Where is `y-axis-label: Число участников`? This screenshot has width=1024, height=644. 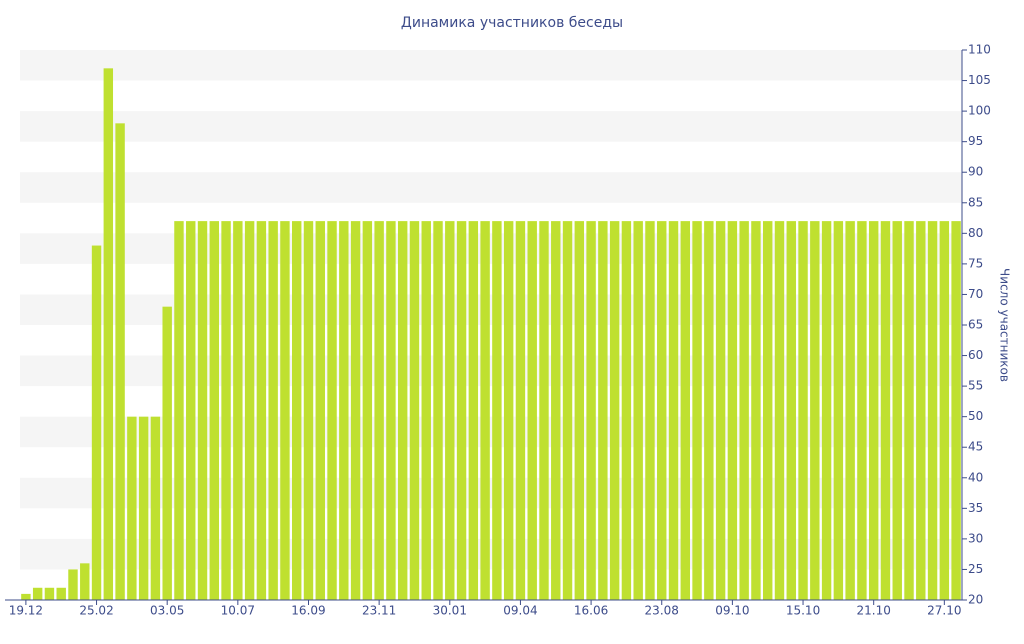
y-axis-label: Число участников is located at coordinates (1005, 325).